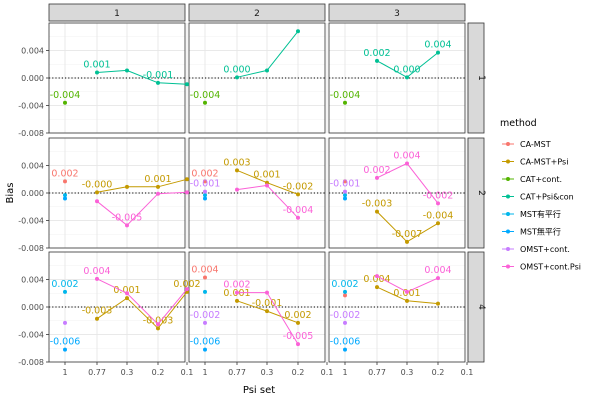 The width and height of the screenshot is (600, 400). I want to click on series-OMST+cont.: -0.002, so click(205, 317).